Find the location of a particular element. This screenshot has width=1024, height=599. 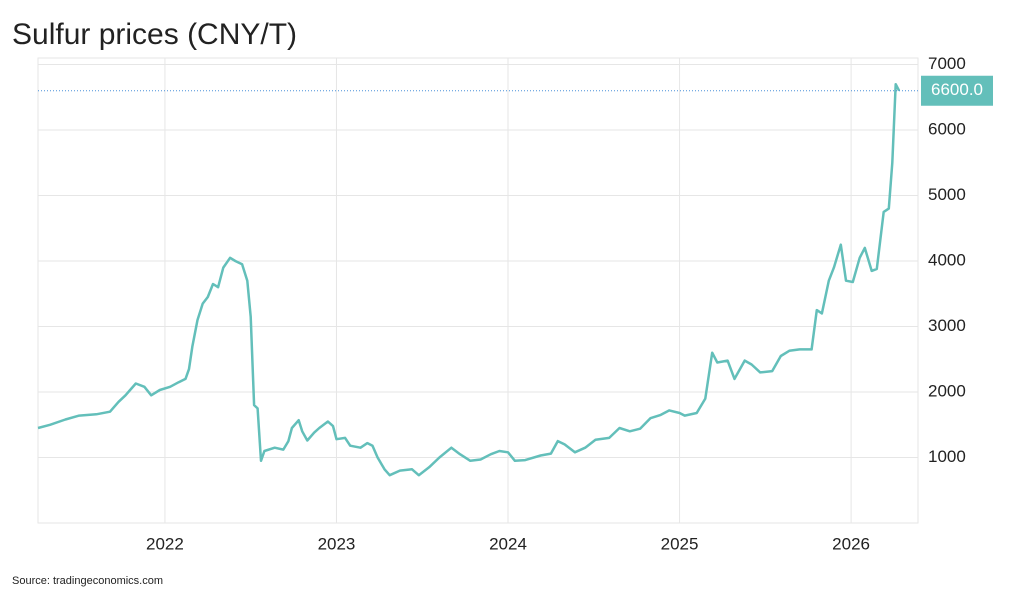

y-tick-label: 4000 is located at coordinates (947, 260).